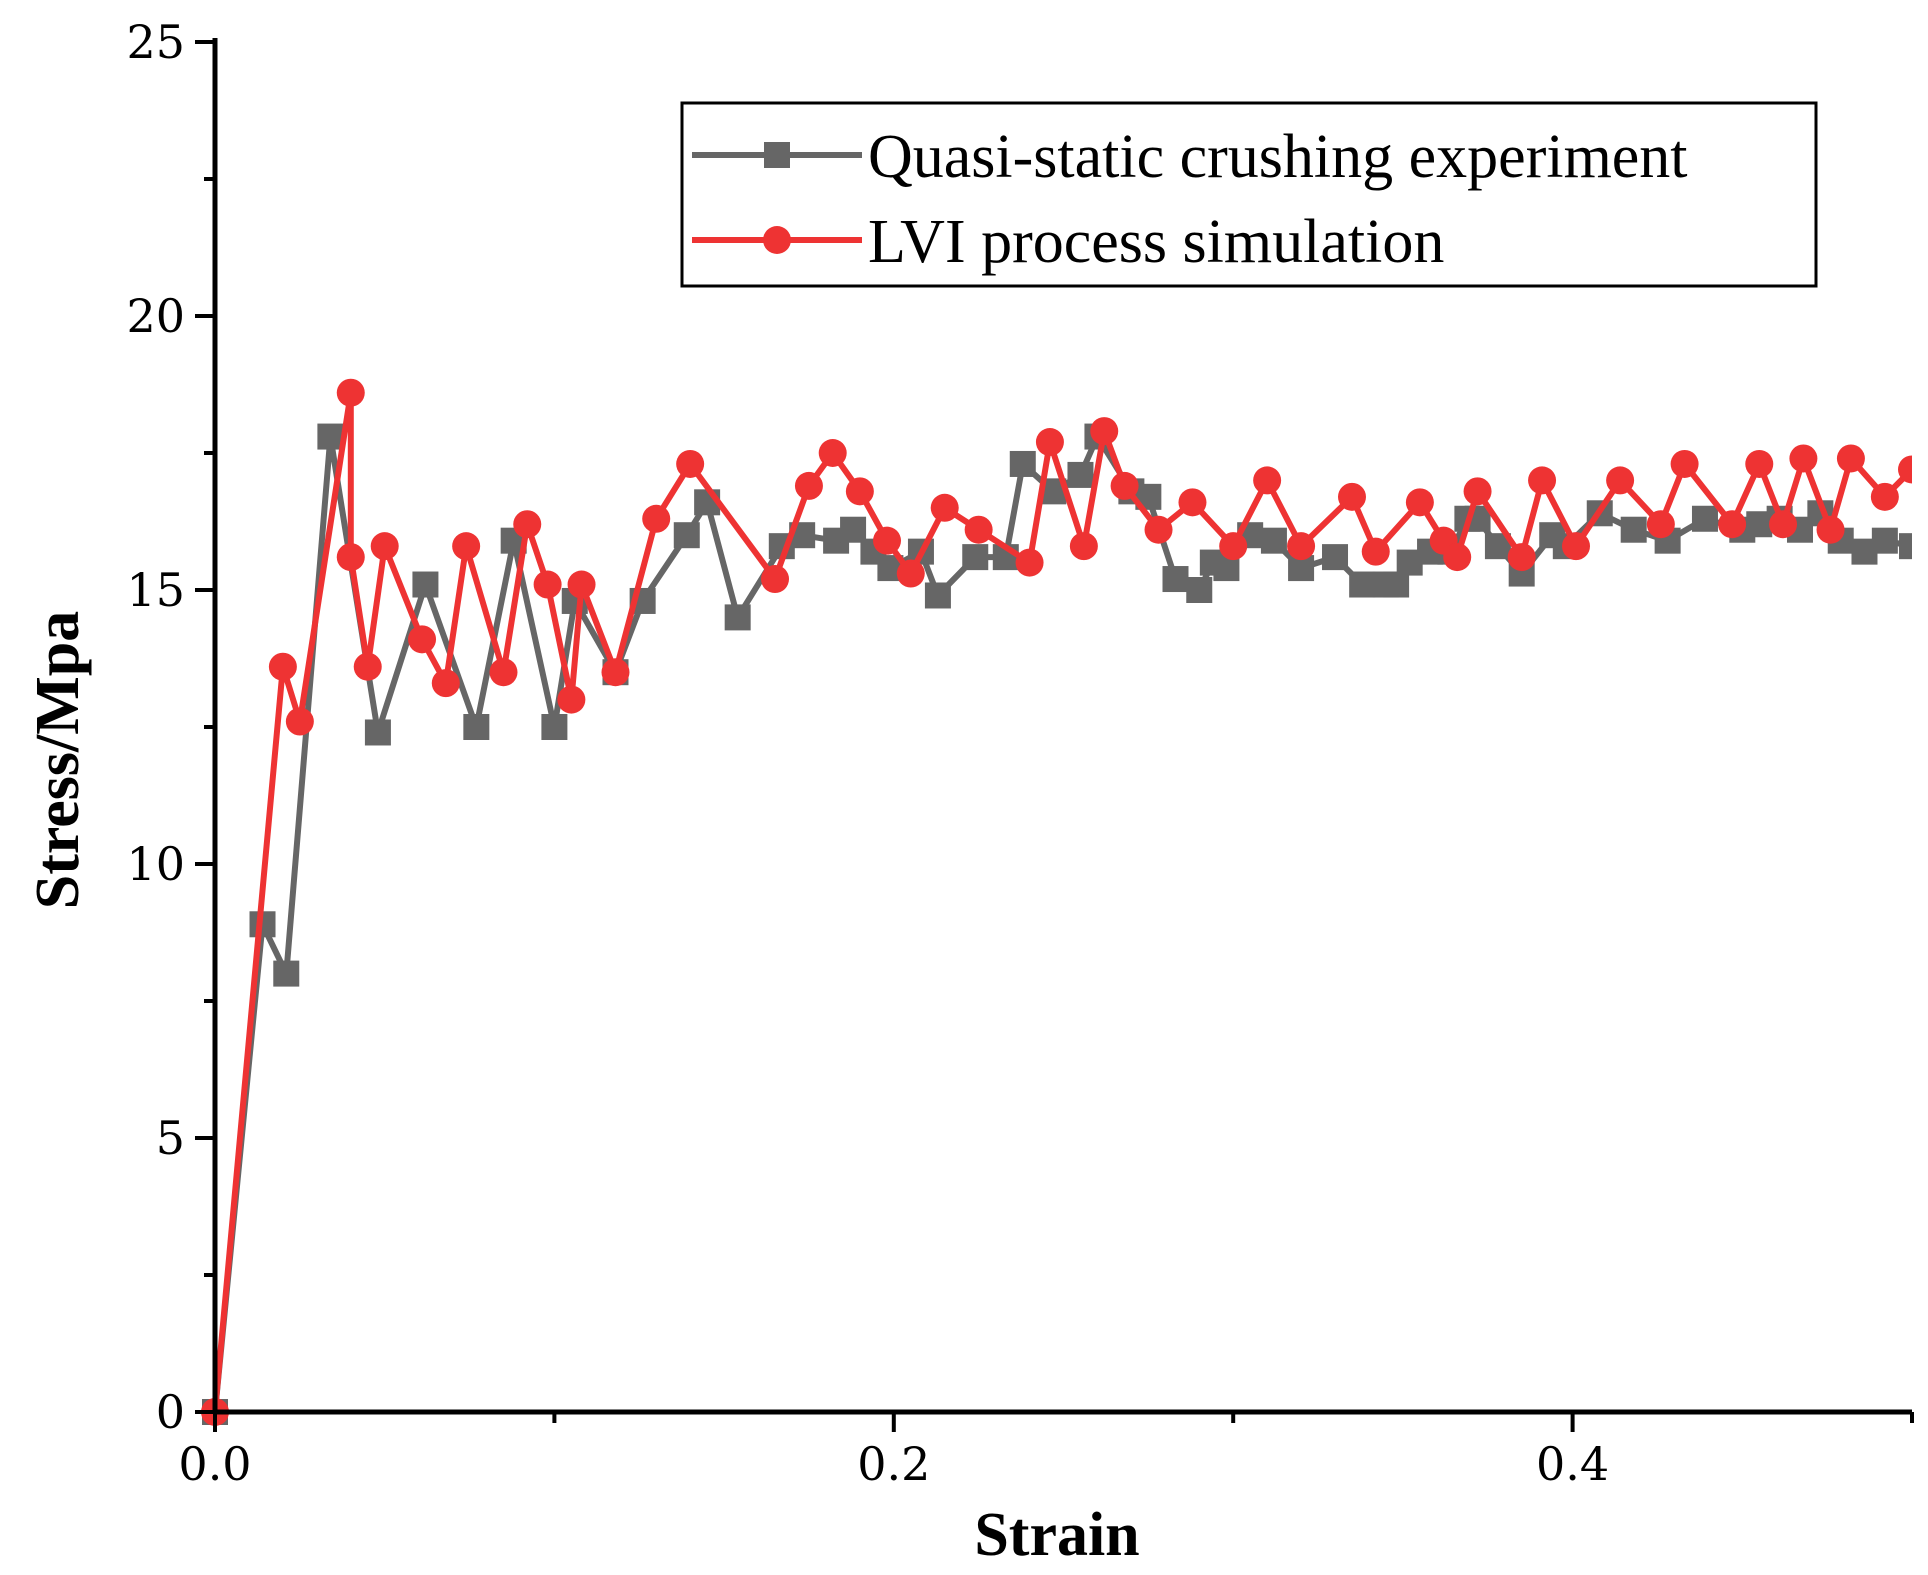  Describe the element at coordinates (170, 1412) in the screenshot. I see `y-tick-label: 0` at that location.